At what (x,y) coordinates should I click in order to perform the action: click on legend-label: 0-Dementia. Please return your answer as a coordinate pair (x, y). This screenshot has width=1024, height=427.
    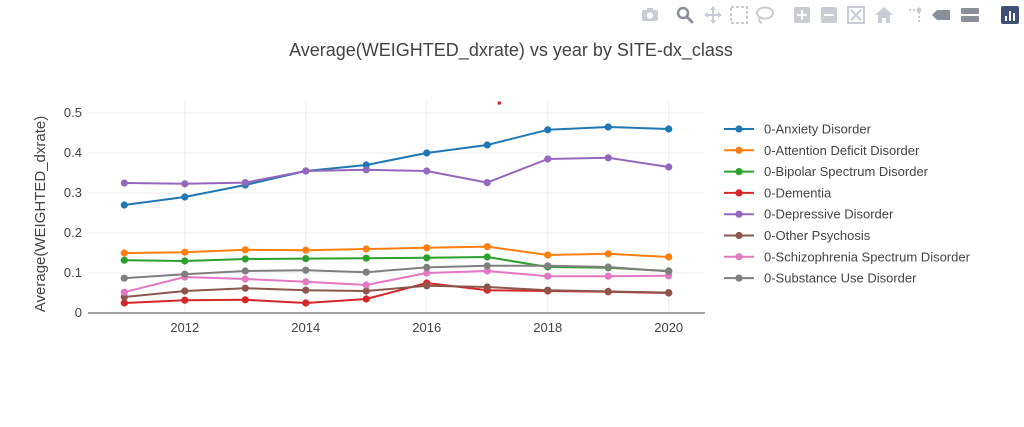
    Looking at the image, I should click on (798, 192).